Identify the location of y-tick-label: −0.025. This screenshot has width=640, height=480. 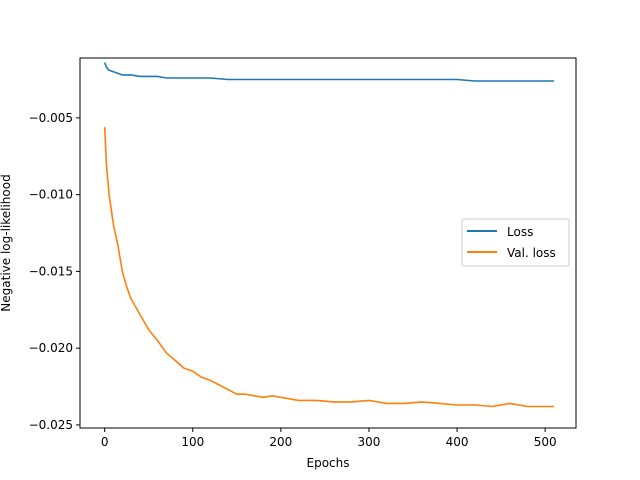
(51, 425).